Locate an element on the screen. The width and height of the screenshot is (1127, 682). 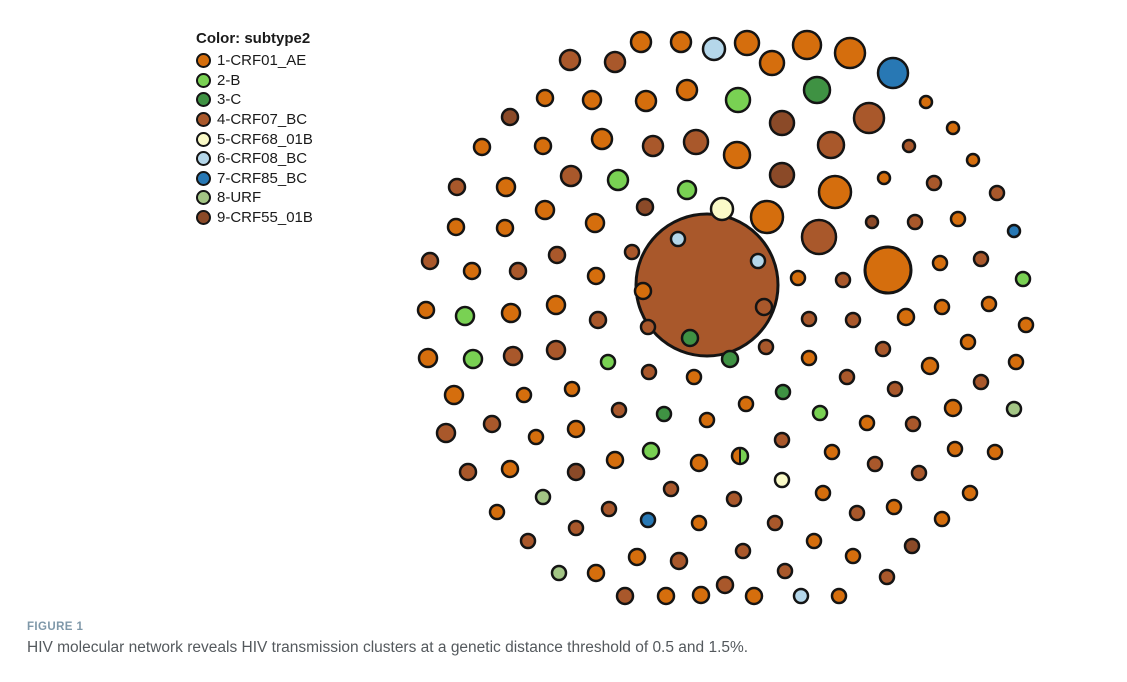
legend-item-label: 3-C is located at coordinates (229, 100).